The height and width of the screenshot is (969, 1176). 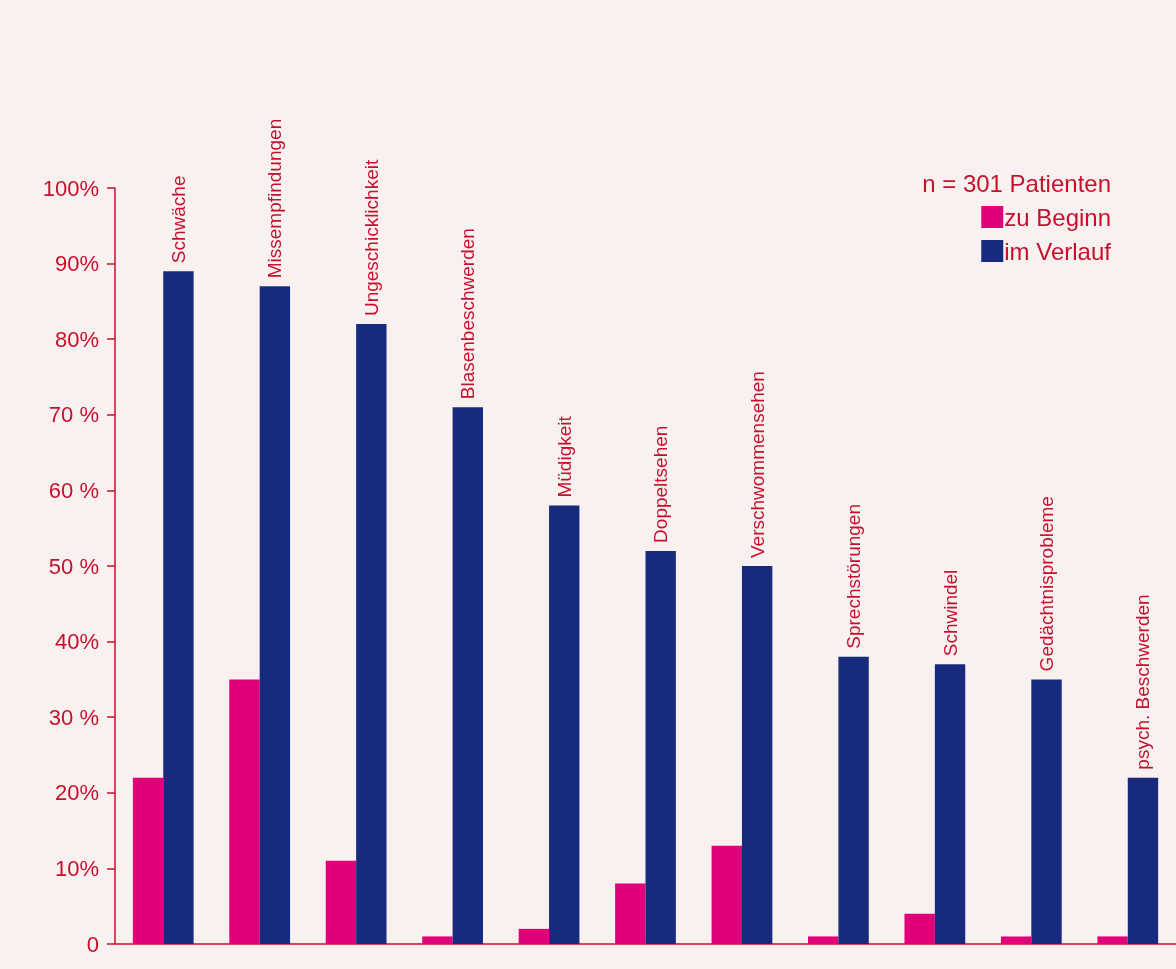 I want to click on y-tick-label: 50 %, so click(x=73, y=566).